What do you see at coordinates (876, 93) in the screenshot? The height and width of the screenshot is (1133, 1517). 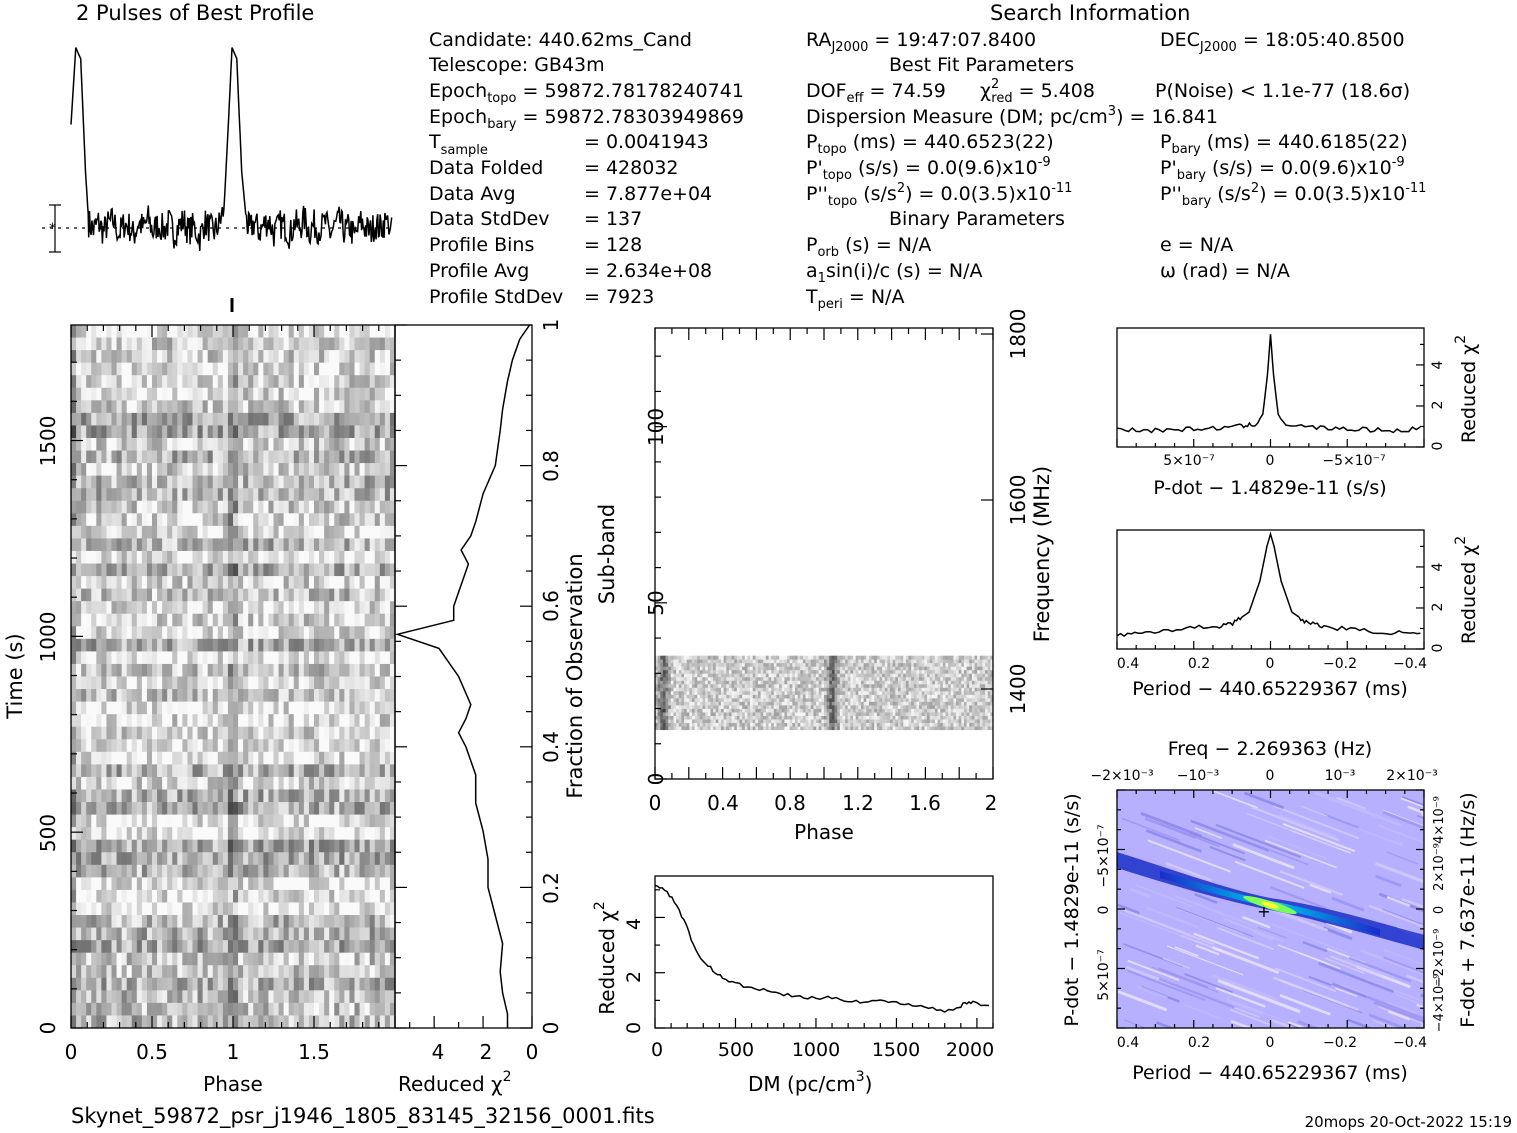 I see `dof-line: DOFeff = 74.59` at bounding box center [876, 93].